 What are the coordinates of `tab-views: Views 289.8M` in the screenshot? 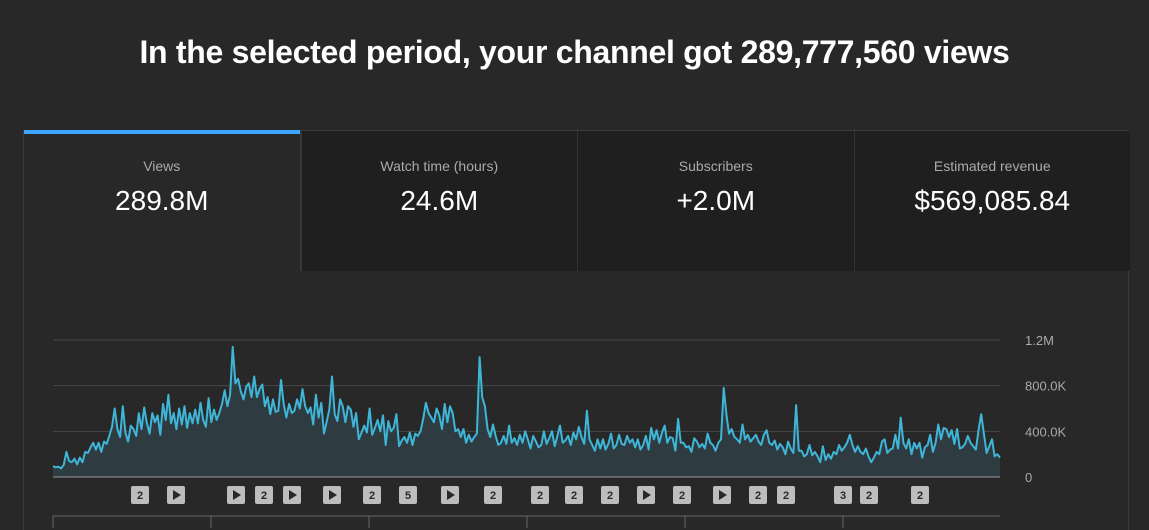 It's located at (162, 200).